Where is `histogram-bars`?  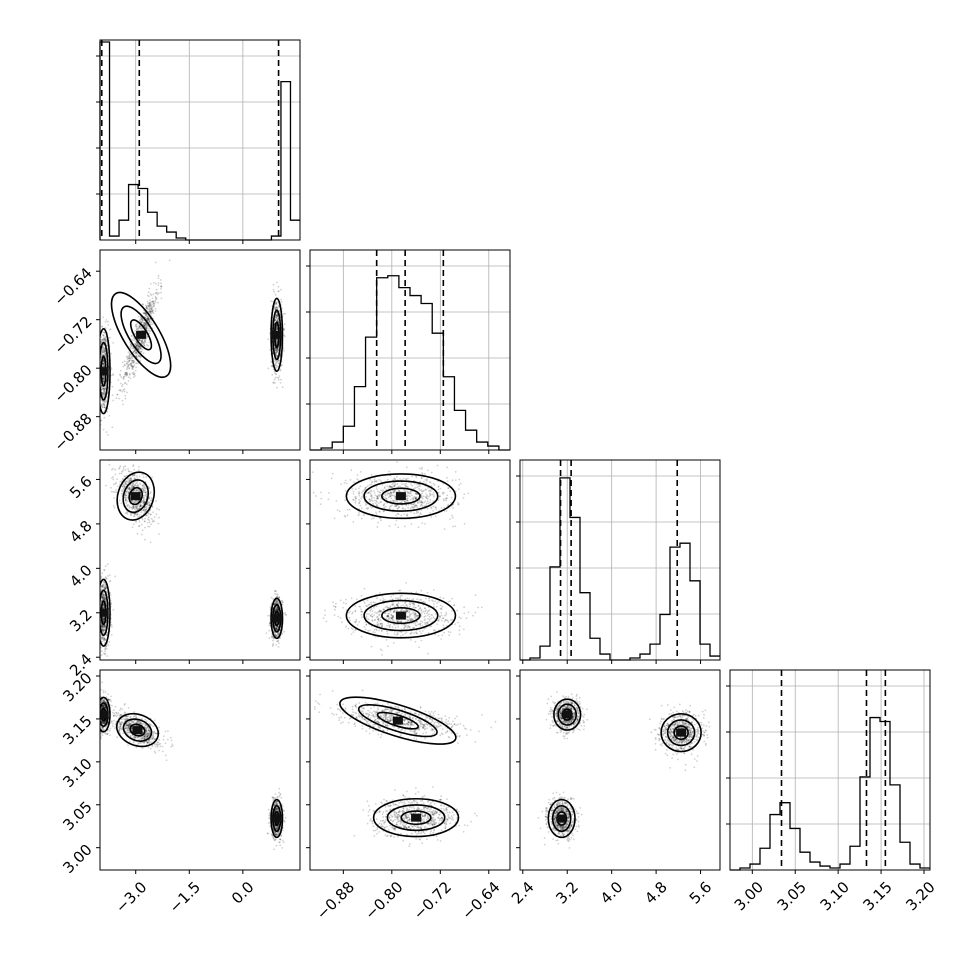 histogram-bars is located at coordinates (199, 141).